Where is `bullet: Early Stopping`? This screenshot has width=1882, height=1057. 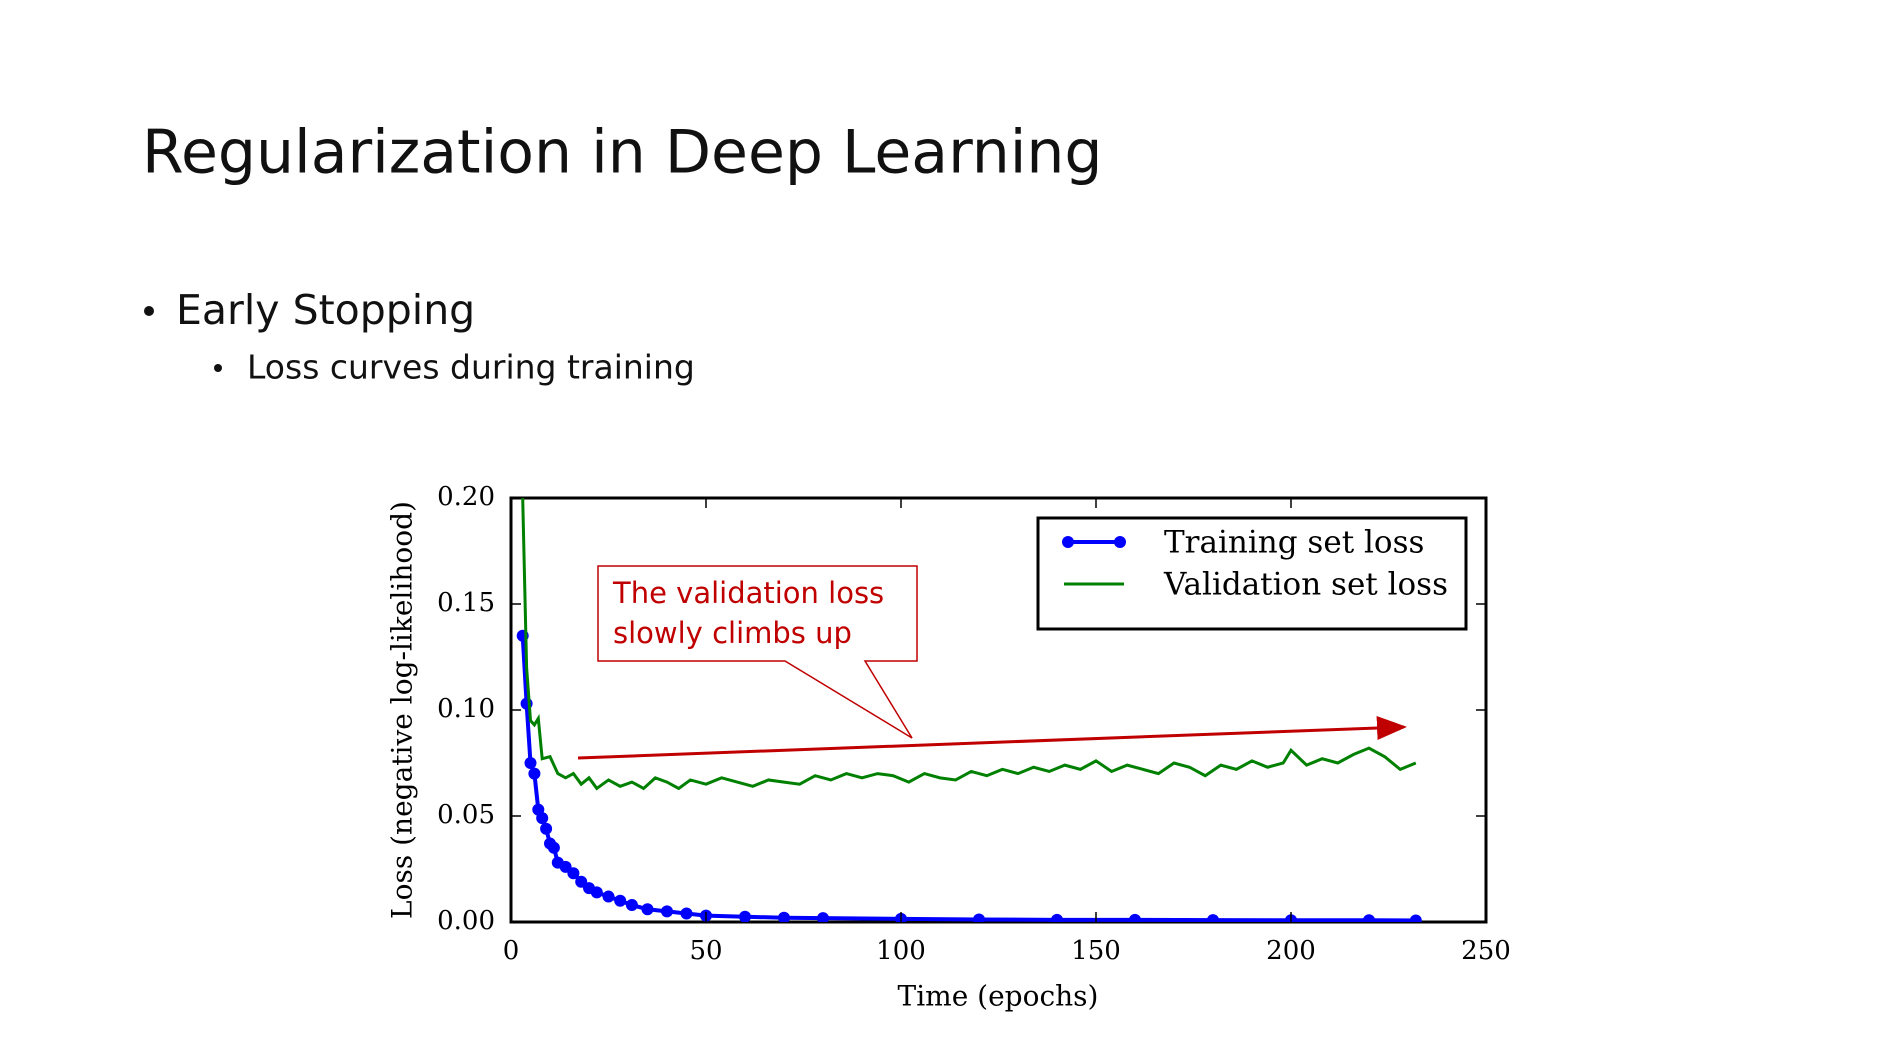 bullet: Early Stopping is located at coordinates (325, 310).